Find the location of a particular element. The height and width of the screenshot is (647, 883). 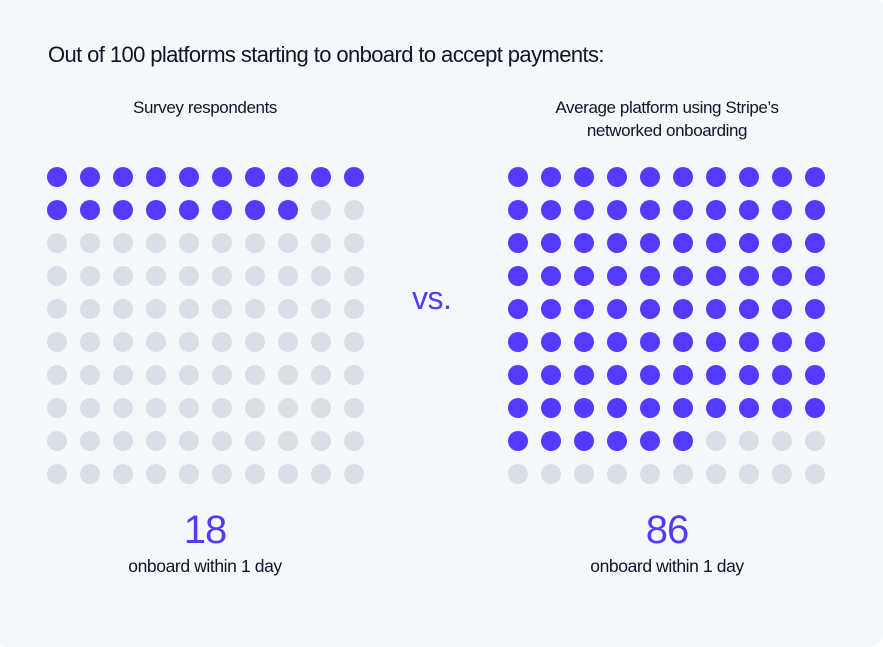

survey-value: 18 is located at coordinates (205, 530).